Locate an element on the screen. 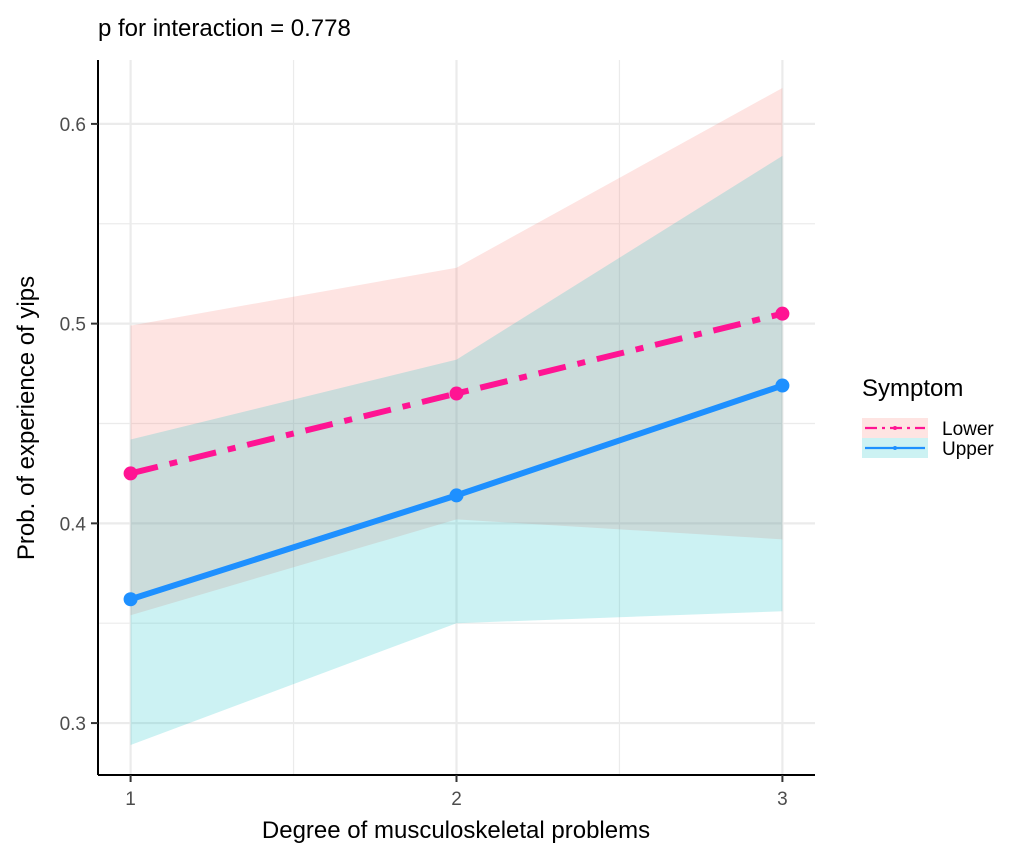 This screenshot has width=1024, height=852. x-tick-label: 1 is located at coordinates (130, 799).